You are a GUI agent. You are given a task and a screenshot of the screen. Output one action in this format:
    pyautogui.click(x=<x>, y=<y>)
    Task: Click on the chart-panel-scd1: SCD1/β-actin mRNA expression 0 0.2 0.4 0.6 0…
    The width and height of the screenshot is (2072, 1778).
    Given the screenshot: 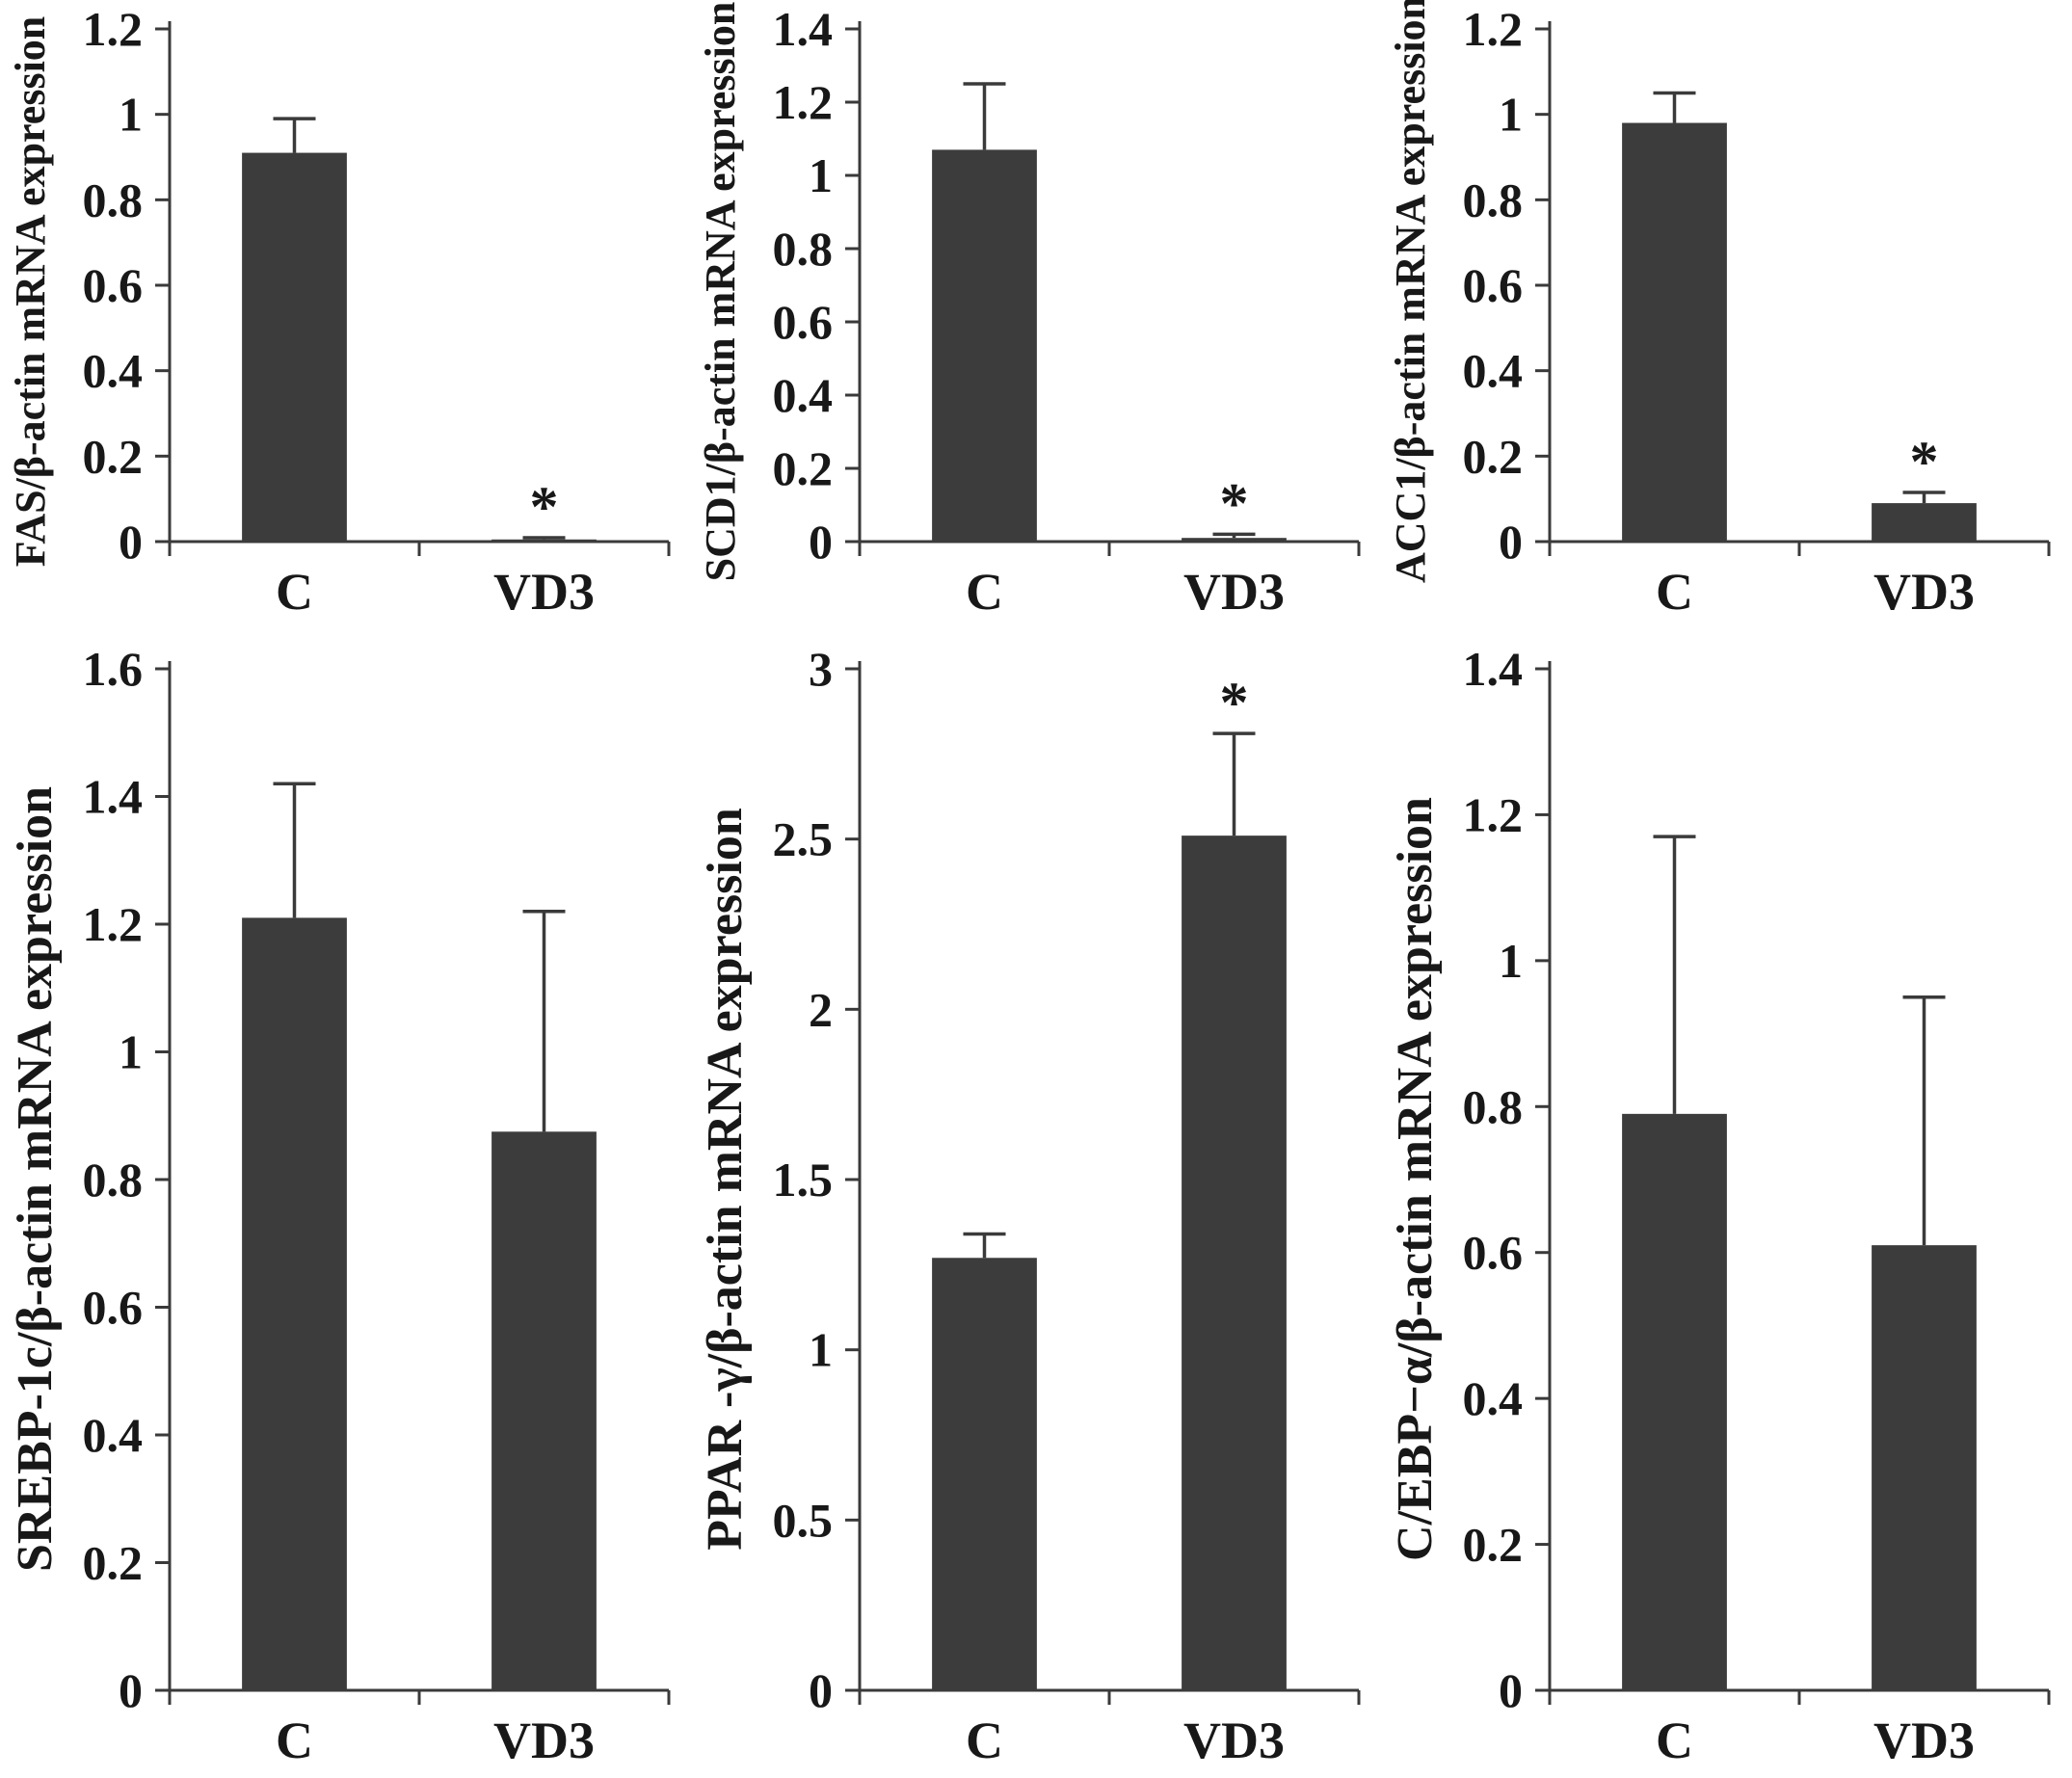 What is the action you would take?
    pyautogui.click(x=1035, y=311)
    